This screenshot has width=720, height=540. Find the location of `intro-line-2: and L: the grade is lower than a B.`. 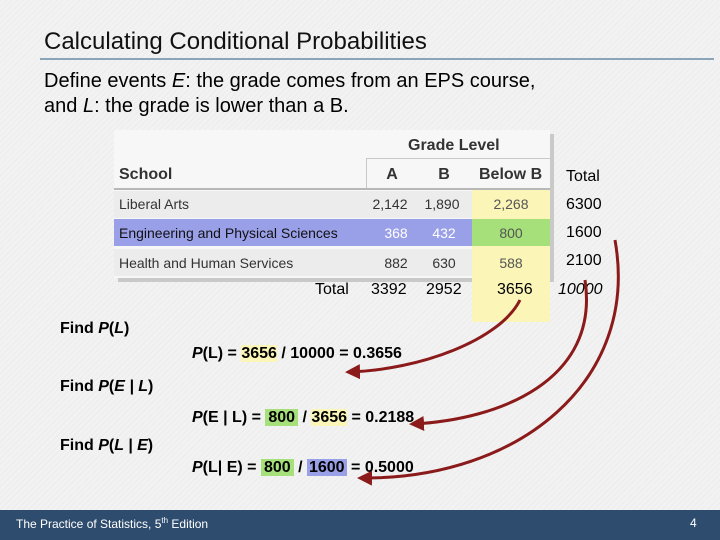

intro-line-2: and L: the grade is lower than a B. is located at coordinates (196, 106).